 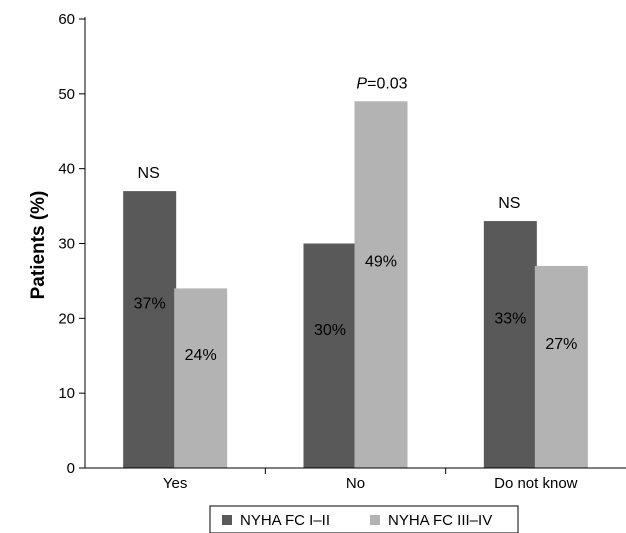 I want to click on y-tick-label-10: 10, so click(x=66, y=393).